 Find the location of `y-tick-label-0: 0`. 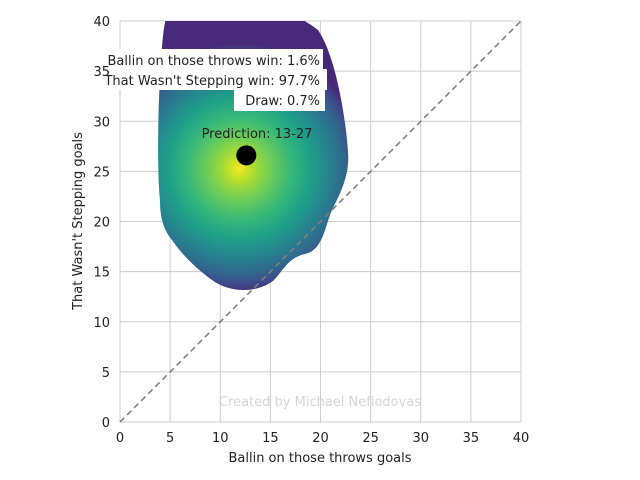

y-tick-label-0: 0 is located at coordinates (106, 423).